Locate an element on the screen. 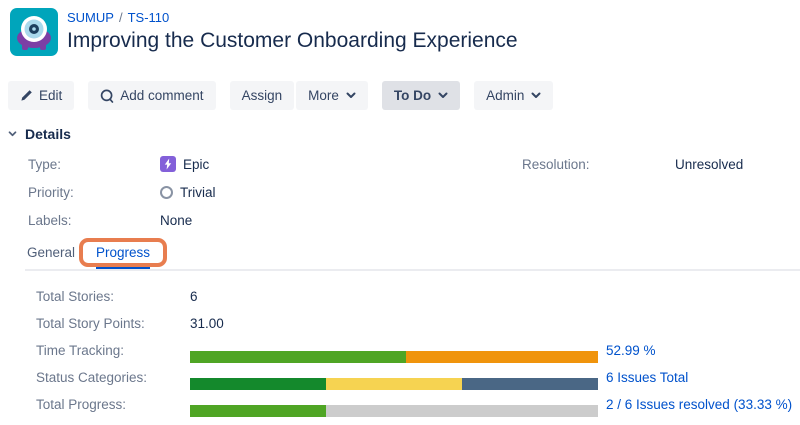  add-comment-button: Add comment is located at coordinates (152, 95).